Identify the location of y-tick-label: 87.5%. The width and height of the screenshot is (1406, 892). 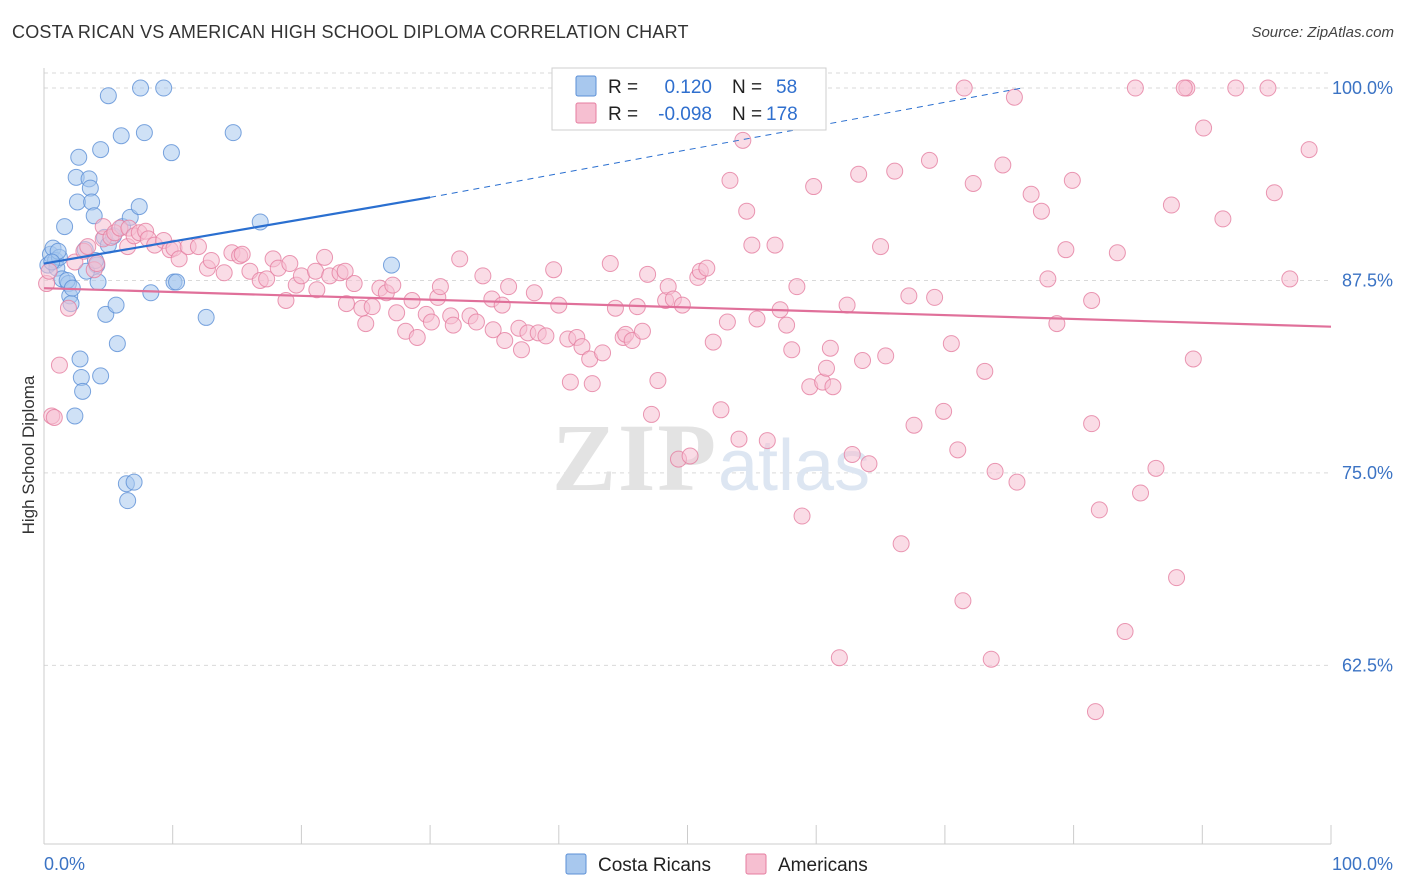
(1367, 280).